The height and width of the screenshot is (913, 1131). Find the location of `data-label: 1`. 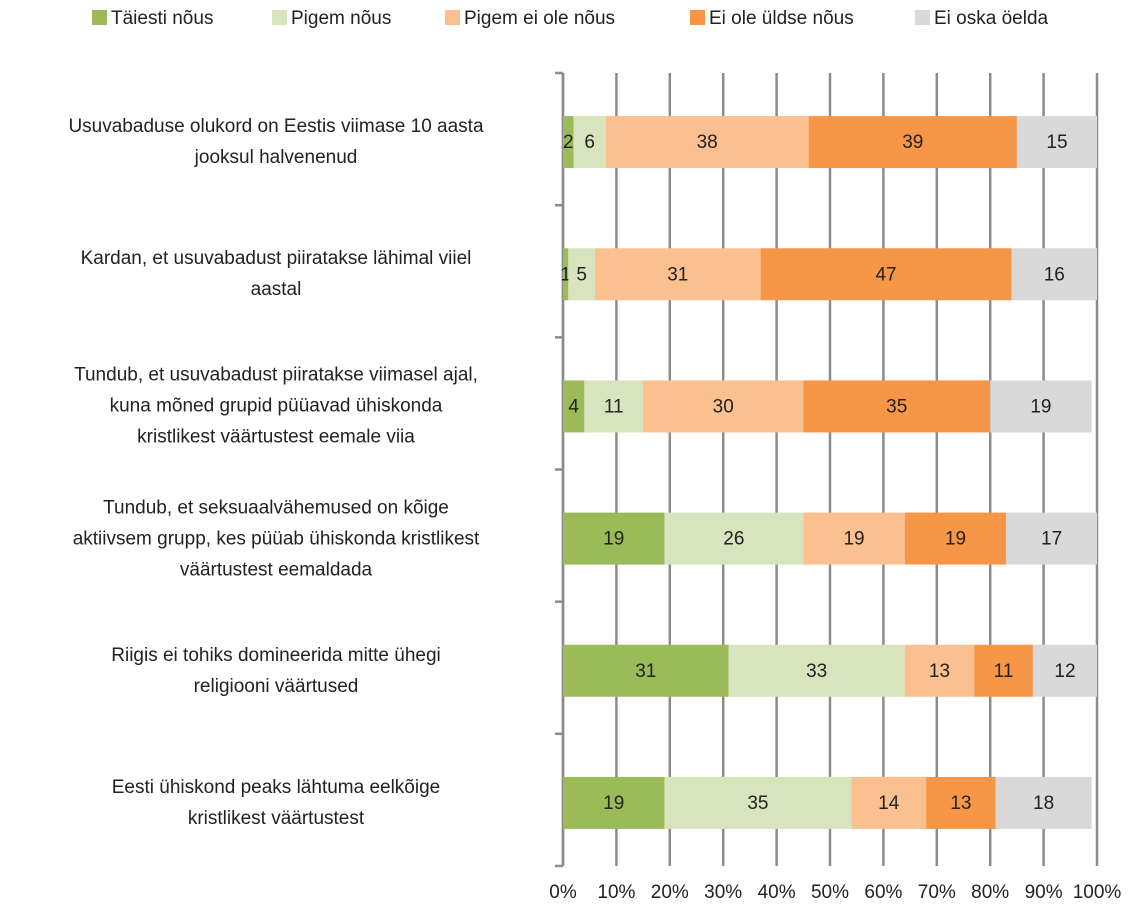

data-label: 1 is located at coordinates (565, 274).